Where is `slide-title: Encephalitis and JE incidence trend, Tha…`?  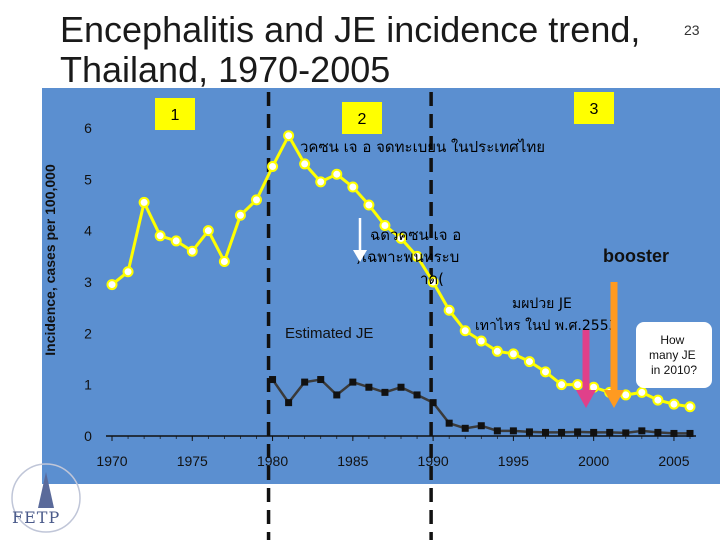
slide-title: Encephalitis and JE incidence trend, Tha… is located at coordinates (360, 50).